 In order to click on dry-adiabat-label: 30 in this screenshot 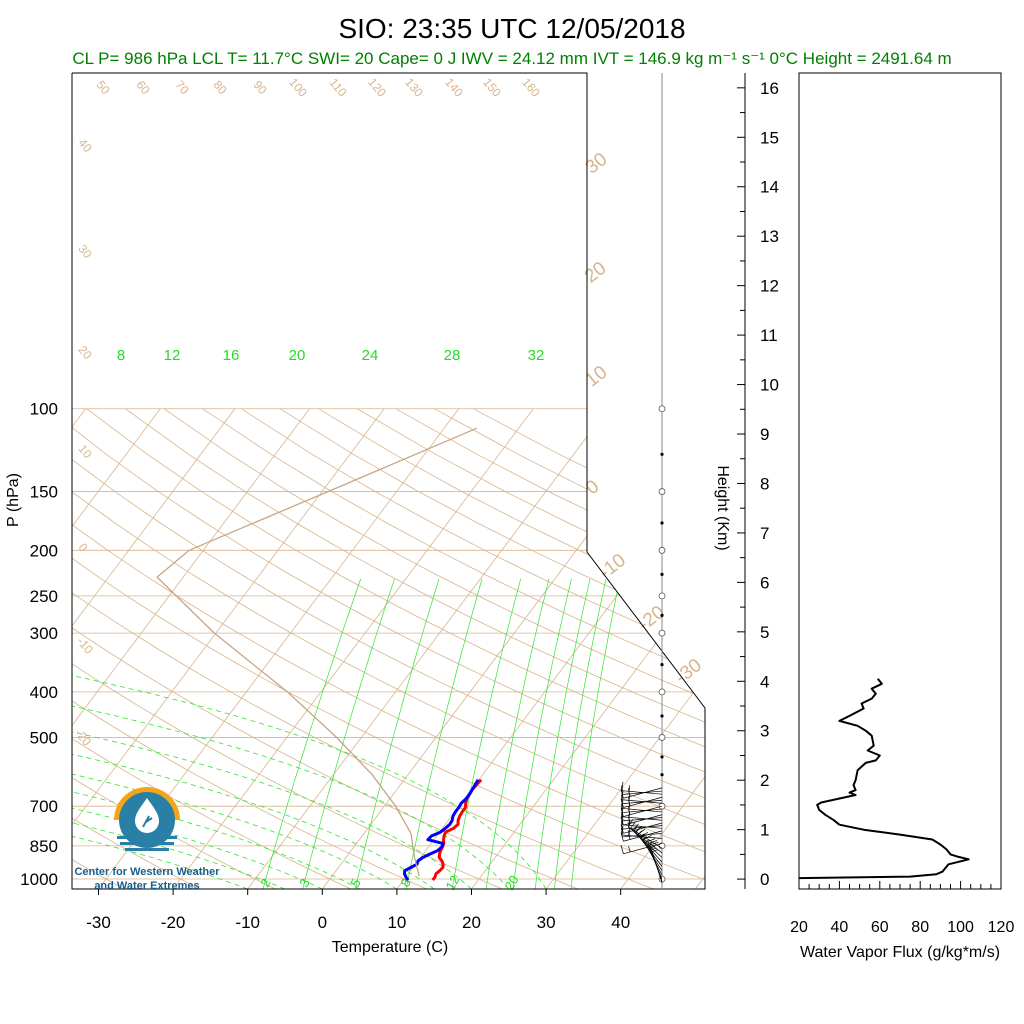, I will do `click(85, 251)`.